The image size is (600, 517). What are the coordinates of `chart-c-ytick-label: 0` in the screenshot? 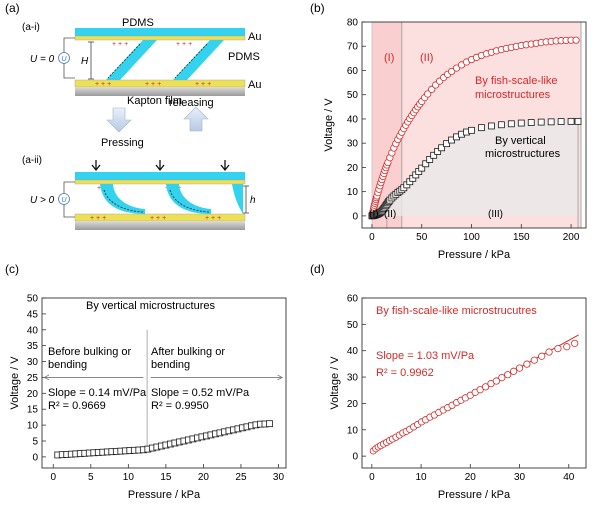 It's located at (35, 457).